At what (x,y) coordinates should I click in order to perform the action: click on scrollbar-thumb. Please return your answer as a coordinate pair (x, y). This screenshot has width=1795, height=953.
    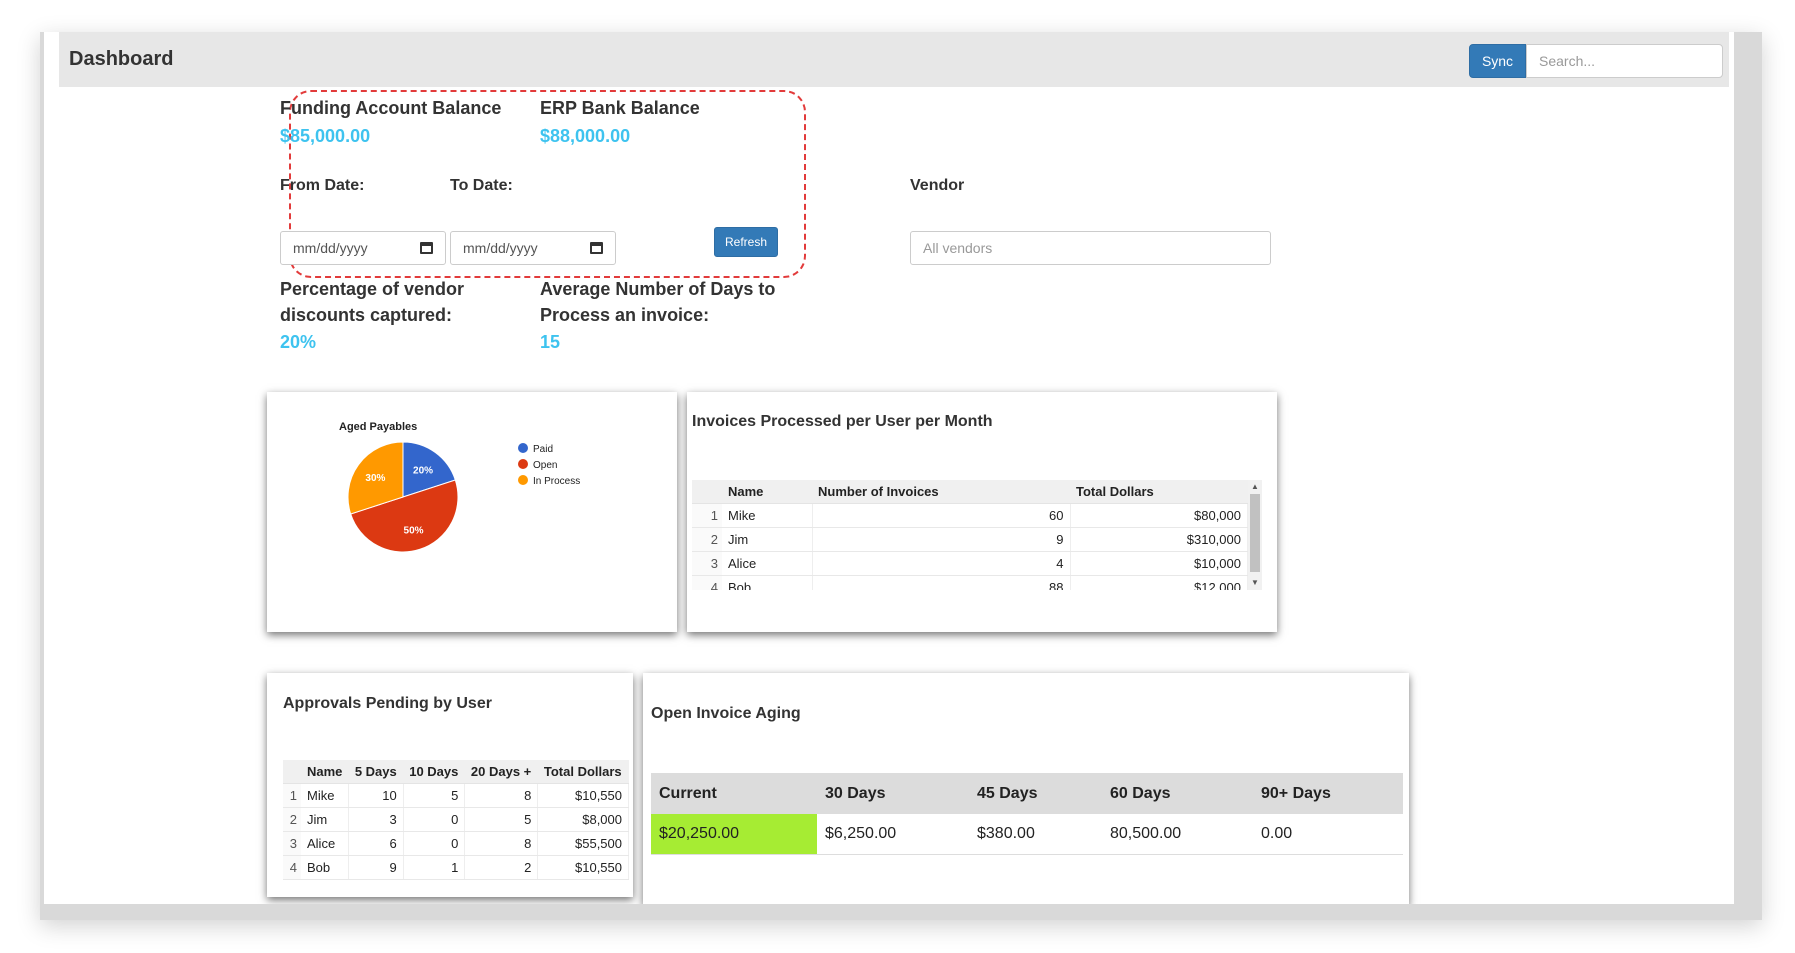
    Looking at the image, I should click on (1255, 533).